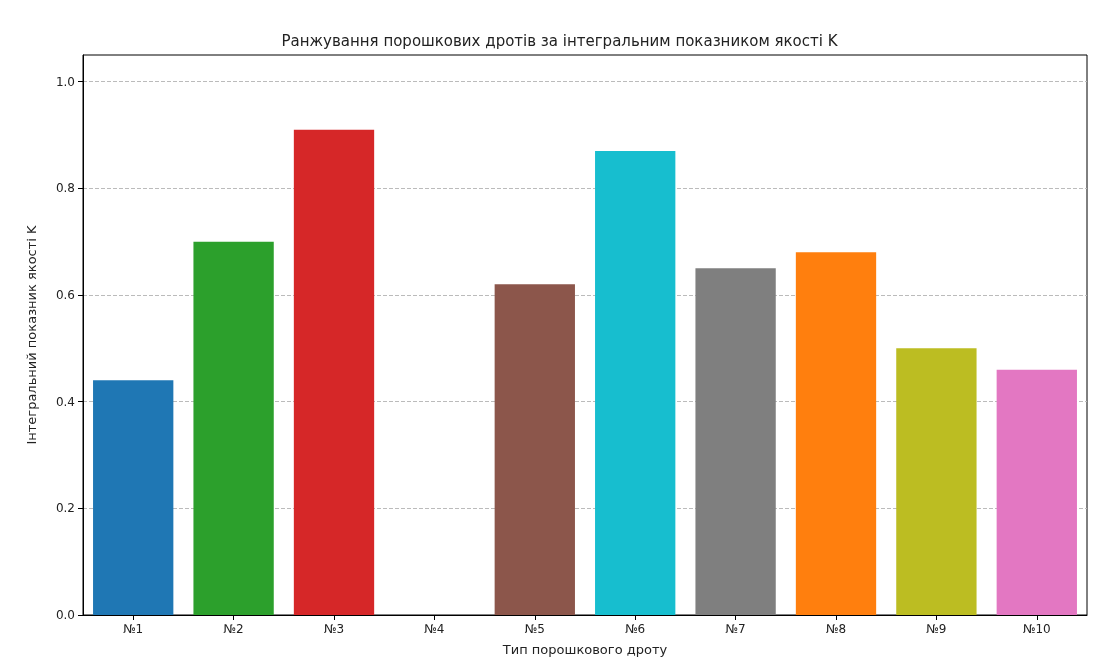 The height and width of the screenshot is (672, 1119). I want to click on x-axis-title: Тип порошкового дроту, so click(584, 649).